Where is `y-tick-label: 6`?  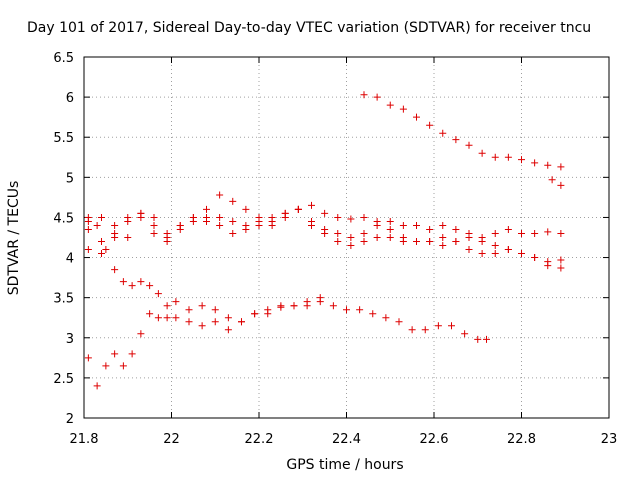 y-tick-label: 6 is located at coordinates (70, 98).